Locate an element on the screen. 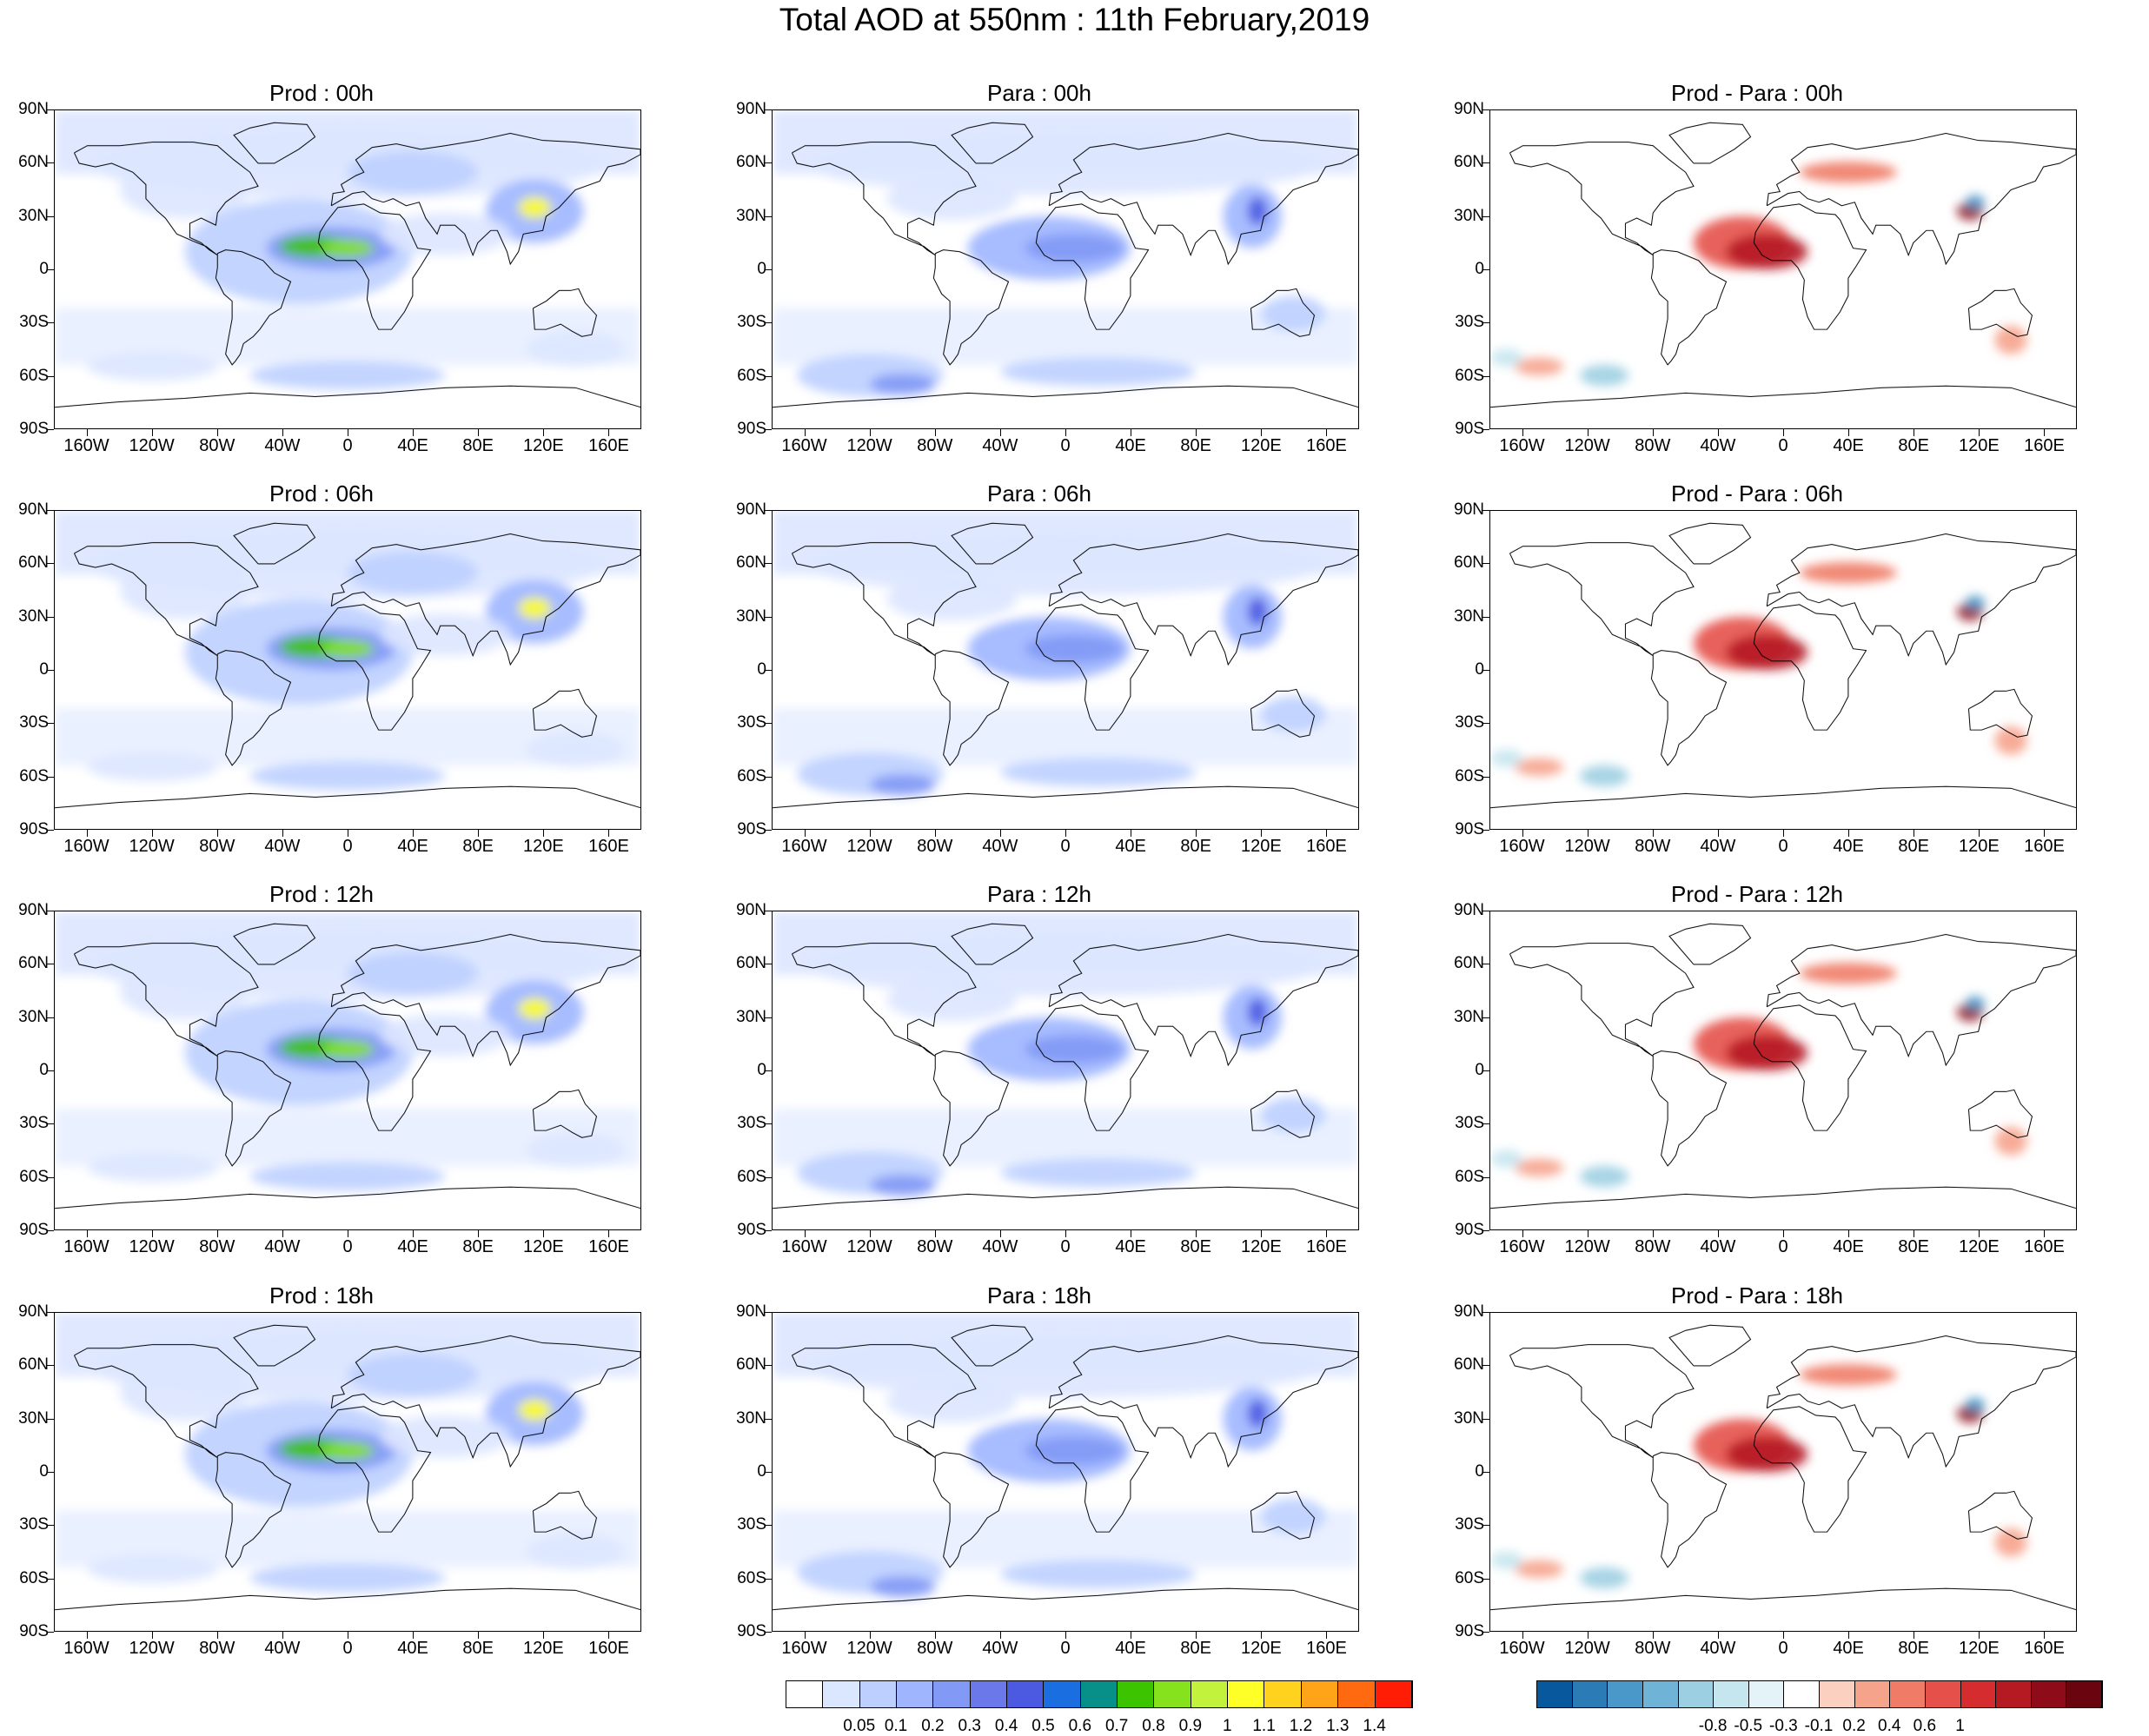 Image resolution: width=2149 pixels, height=1736 pixels. panel-title: Prod : 12h is located at coordinates (321, 894).